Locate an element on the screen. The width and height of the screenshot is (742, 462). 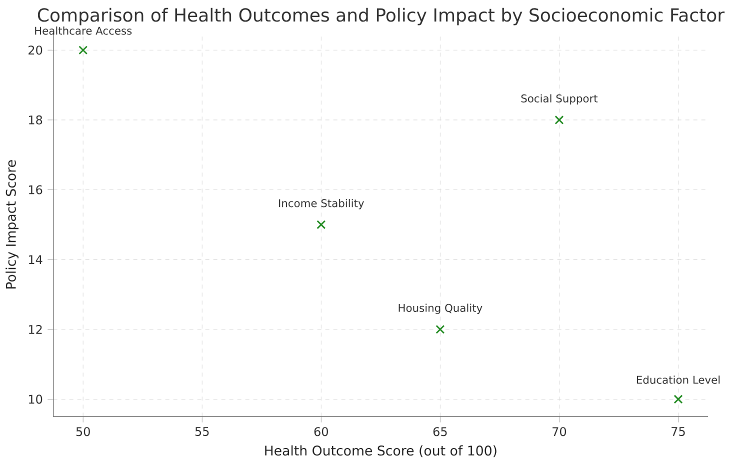
x-tick-label: 50 is located at coordinates (83, 431).